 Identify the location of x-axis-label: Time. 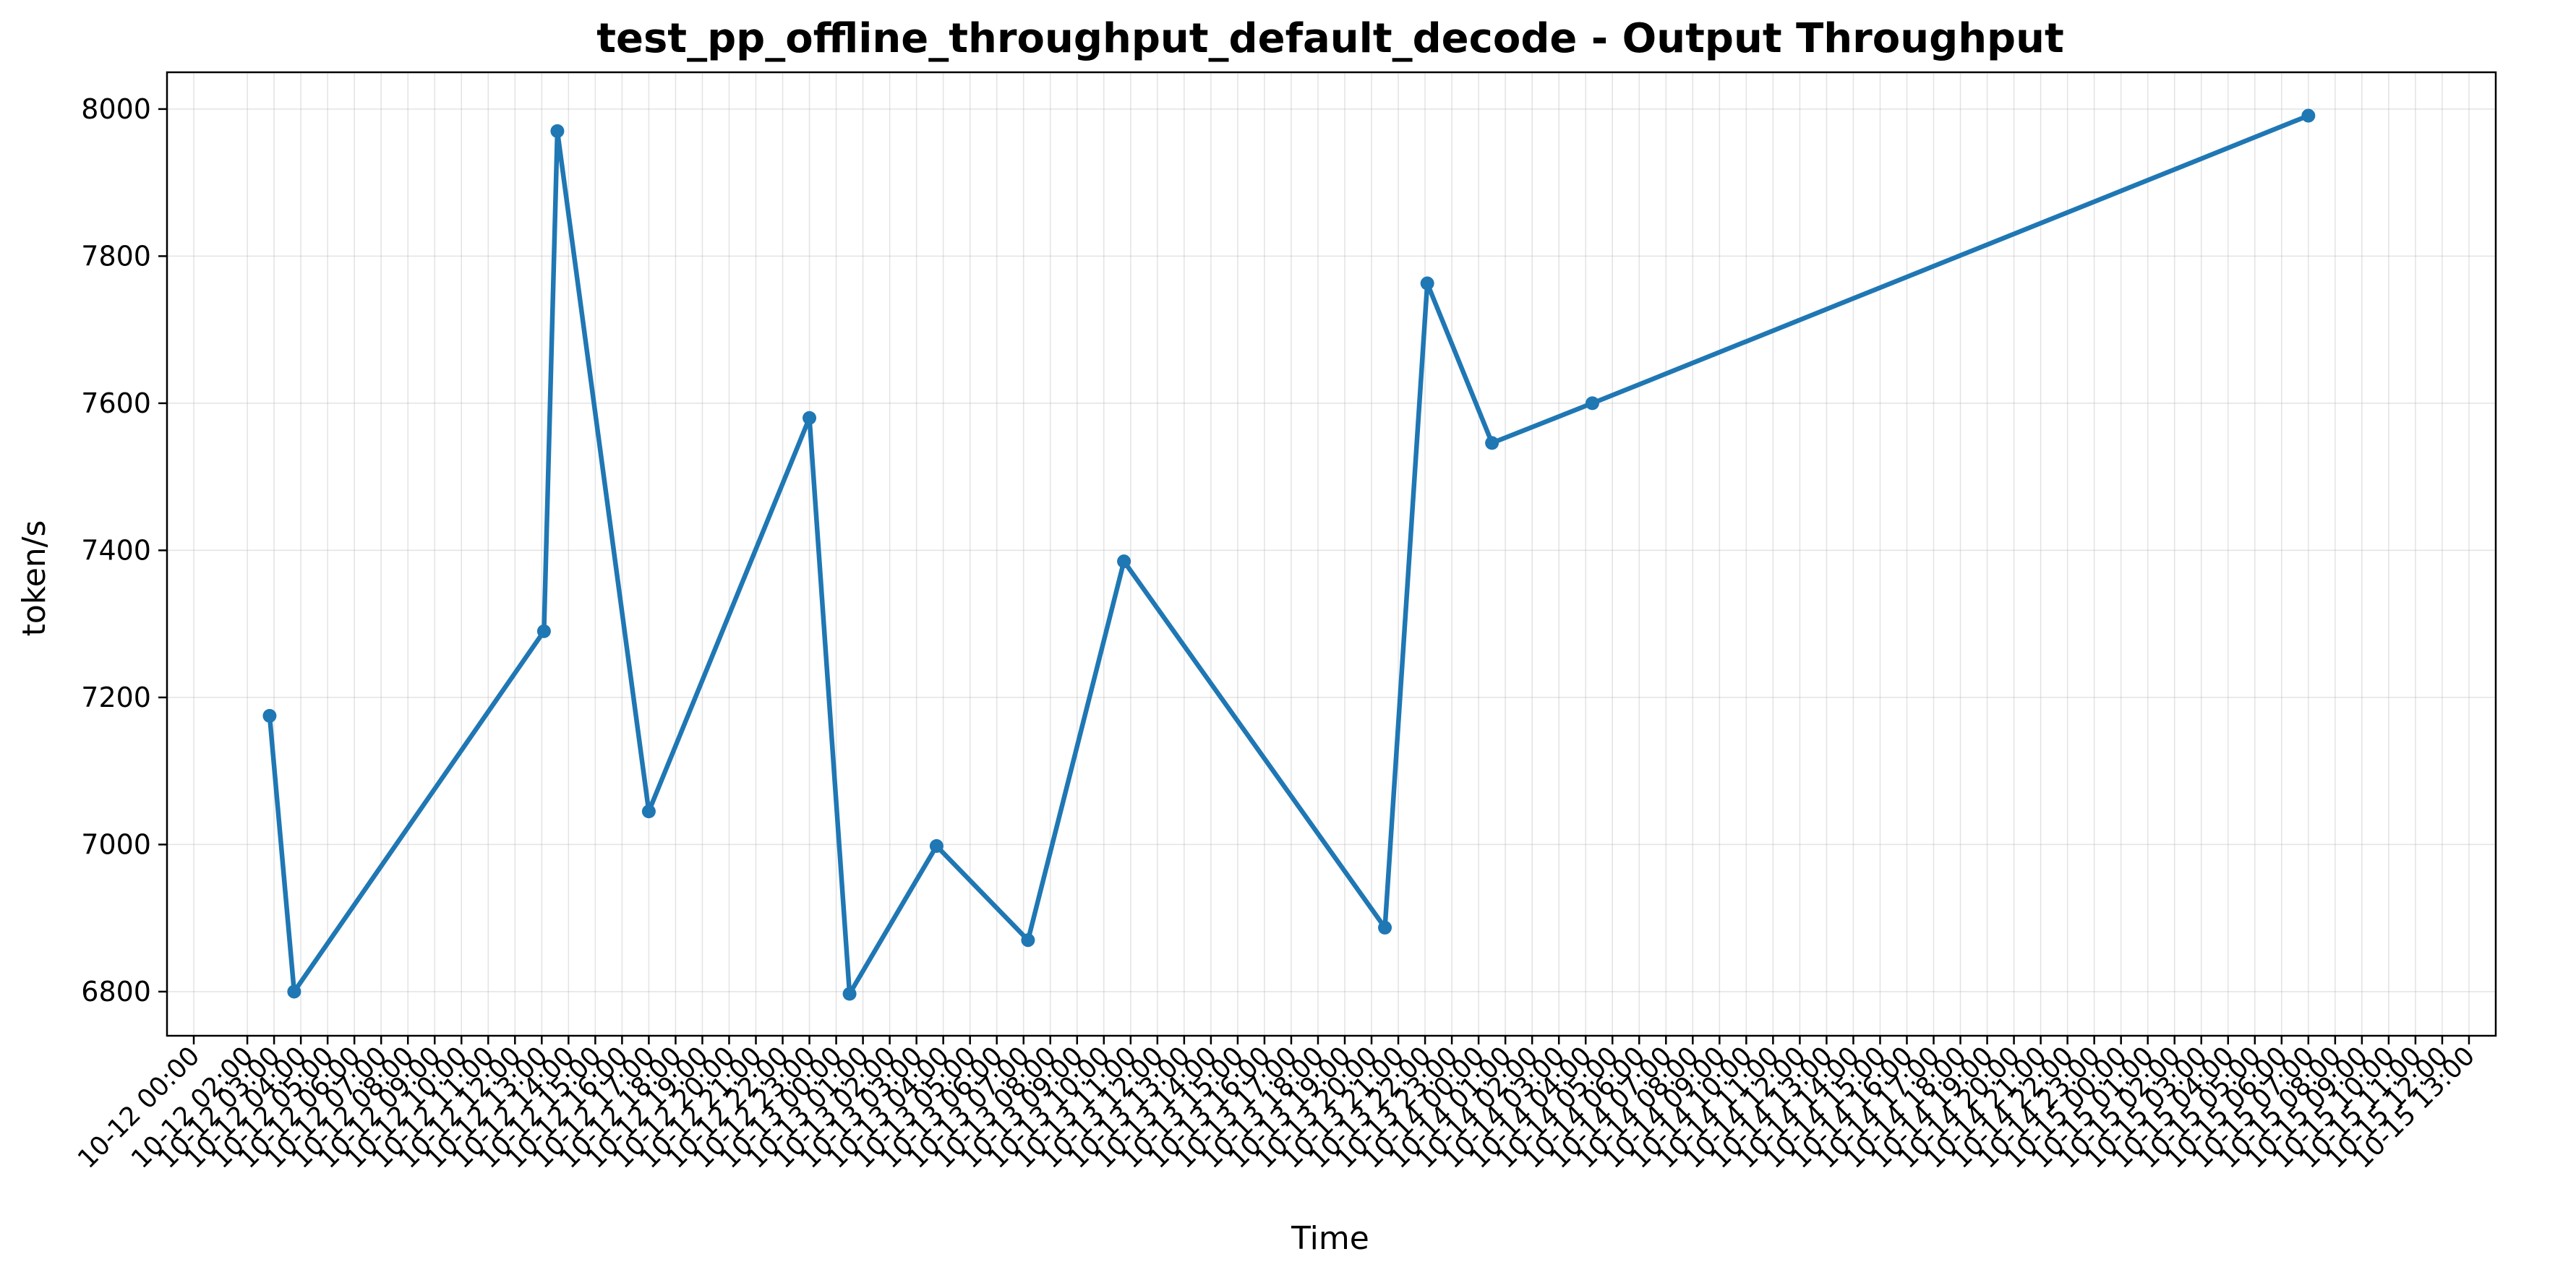
(1330, 1238).